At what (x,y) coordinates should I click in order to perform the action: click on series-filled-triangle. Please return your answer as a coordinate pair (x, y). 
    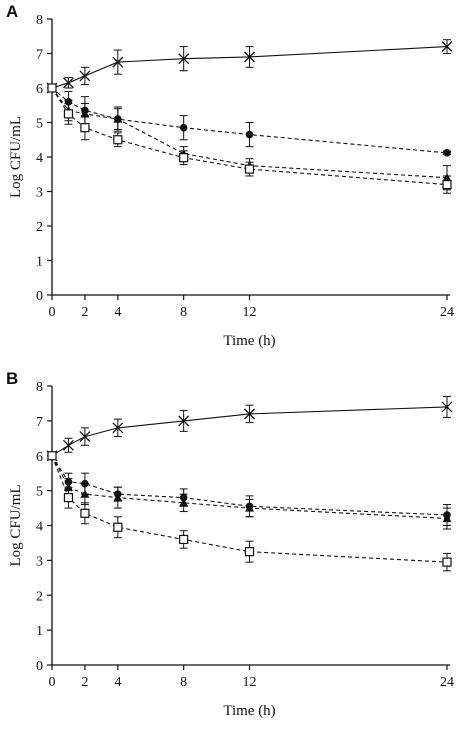
    Looking at the image, I should click on (249, 490).